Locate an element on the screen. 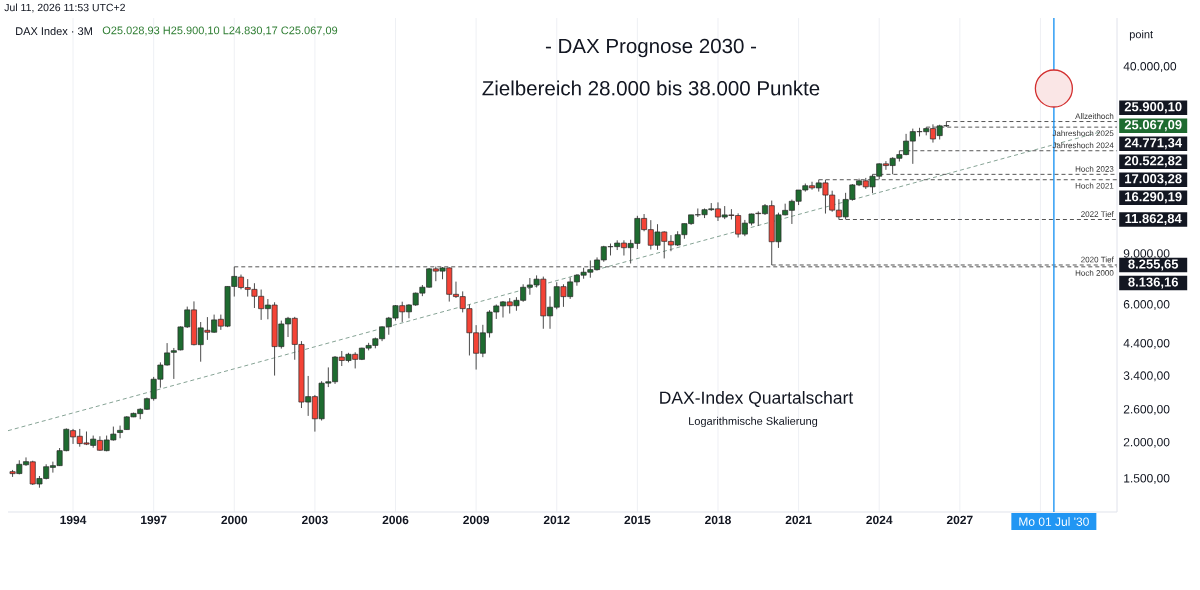  data-label: 17.003,28 is located at coordinates (1153, 180).